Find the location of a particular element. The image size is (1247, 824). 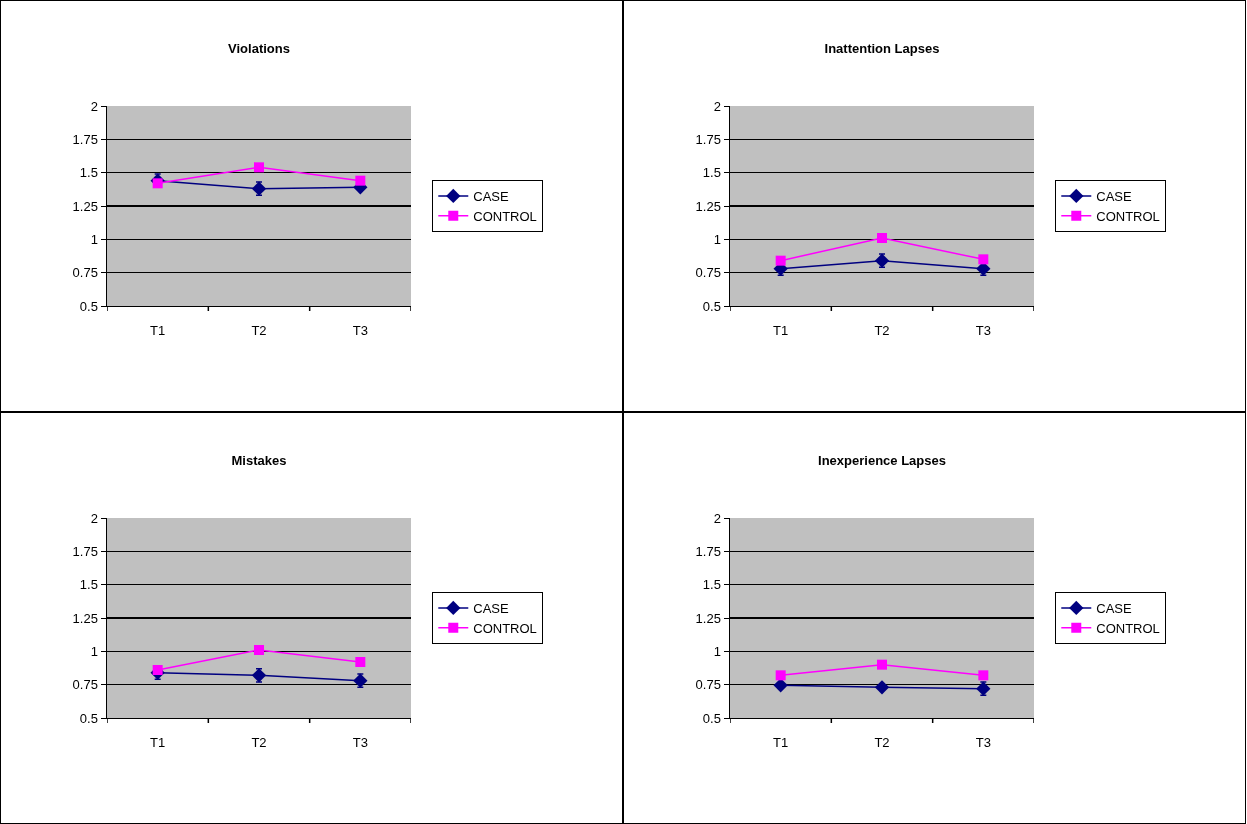

chart-title: Inexperience Lapses is located at coordinates (882, 460).